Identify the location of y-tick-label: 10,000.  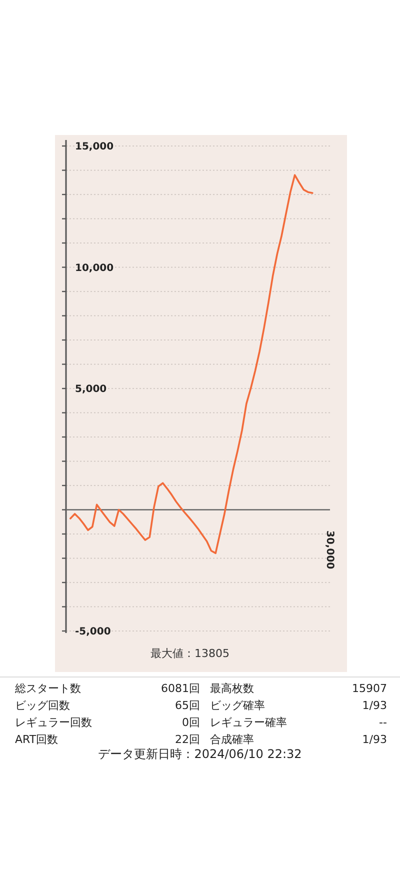
(94, 268).